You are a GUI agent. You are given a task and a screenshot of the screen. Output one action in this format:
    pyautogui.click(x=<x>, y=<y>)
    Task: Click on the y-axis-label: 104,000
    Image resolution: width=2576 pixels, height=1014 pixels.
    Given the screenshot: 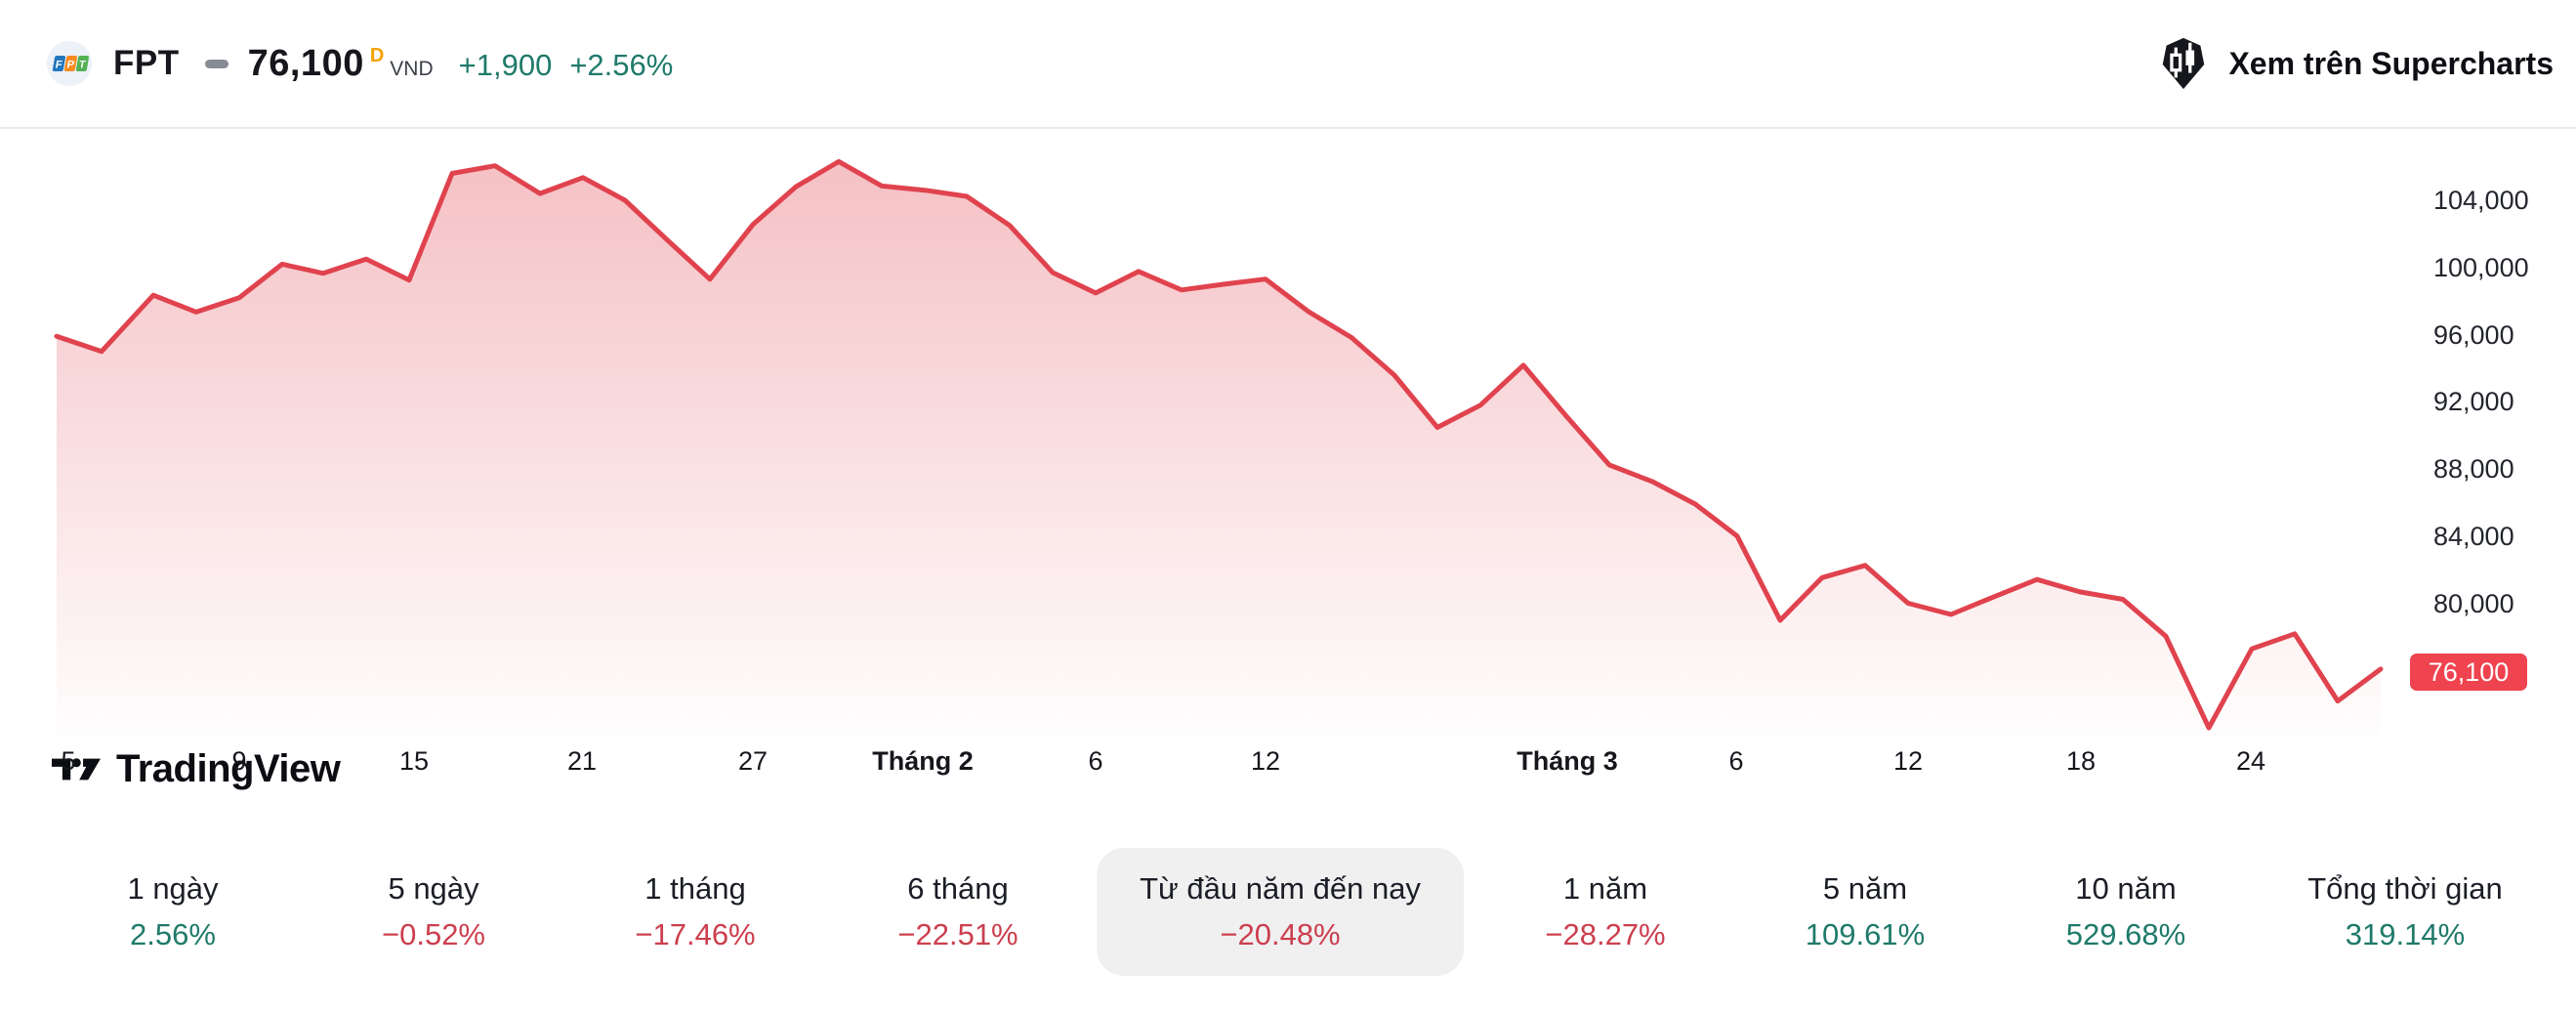 What is the action you would take?
    pyautogui.click(x=2481, y=200)
    